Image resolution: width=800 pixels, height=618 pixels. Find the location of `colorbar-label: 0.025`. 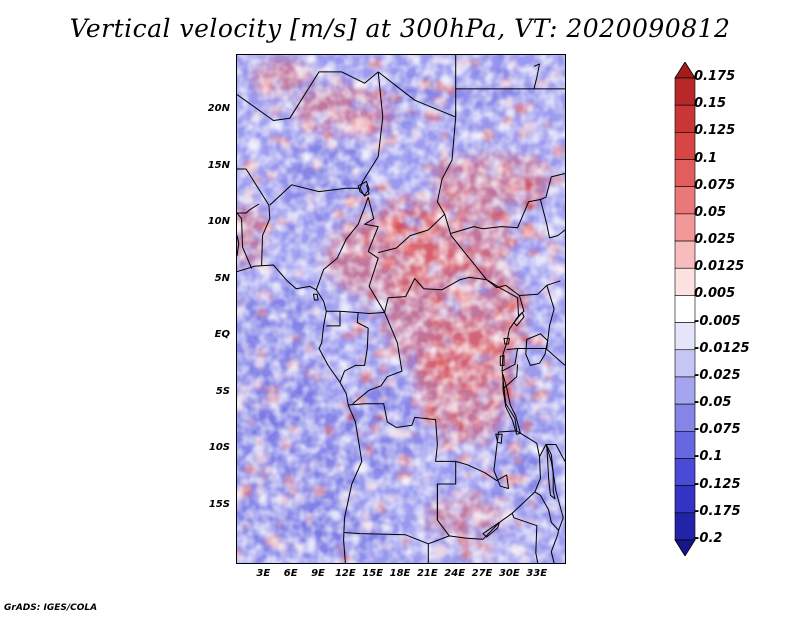

colorbar-label: 0.025 is located at coordinates (715, 240).